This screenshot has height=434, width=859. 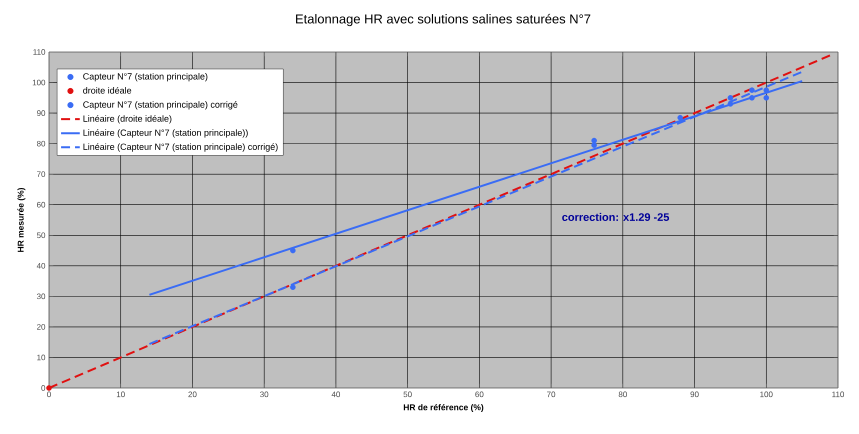 I want to click on x-axis-title: HR de référence (%), so click(x=444, y=408).